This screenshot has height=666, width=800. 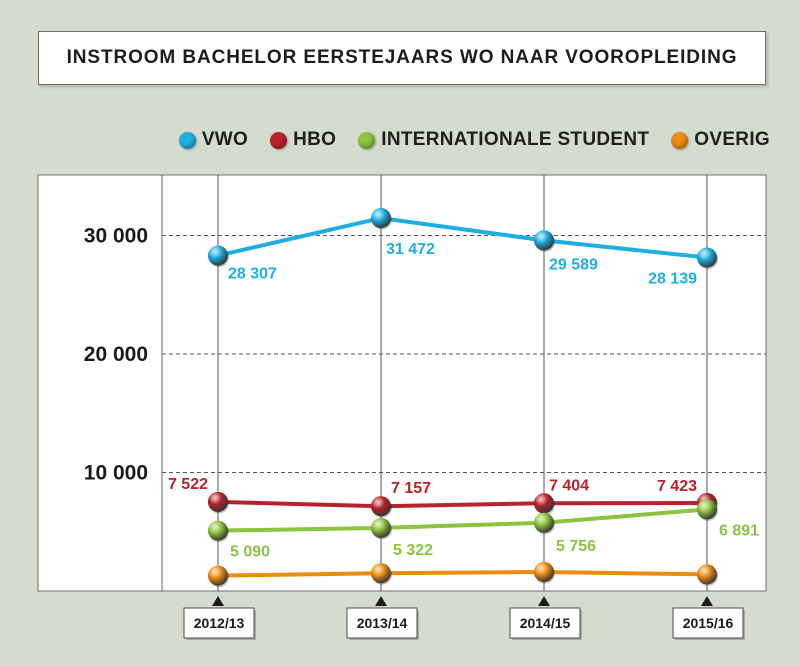 I want to click on legend-label: VWO, so click(x=225, y=139).